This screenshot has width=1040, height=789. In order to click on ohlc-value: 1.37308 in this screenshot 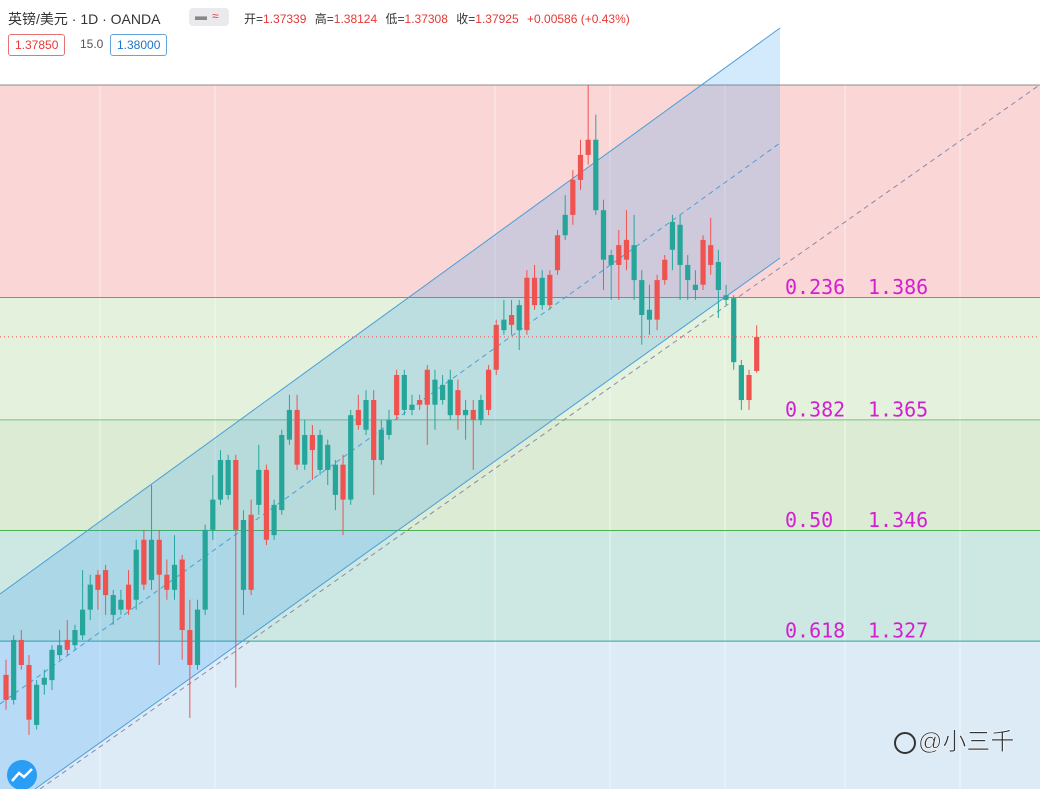, I will do `click(426, 19)`.